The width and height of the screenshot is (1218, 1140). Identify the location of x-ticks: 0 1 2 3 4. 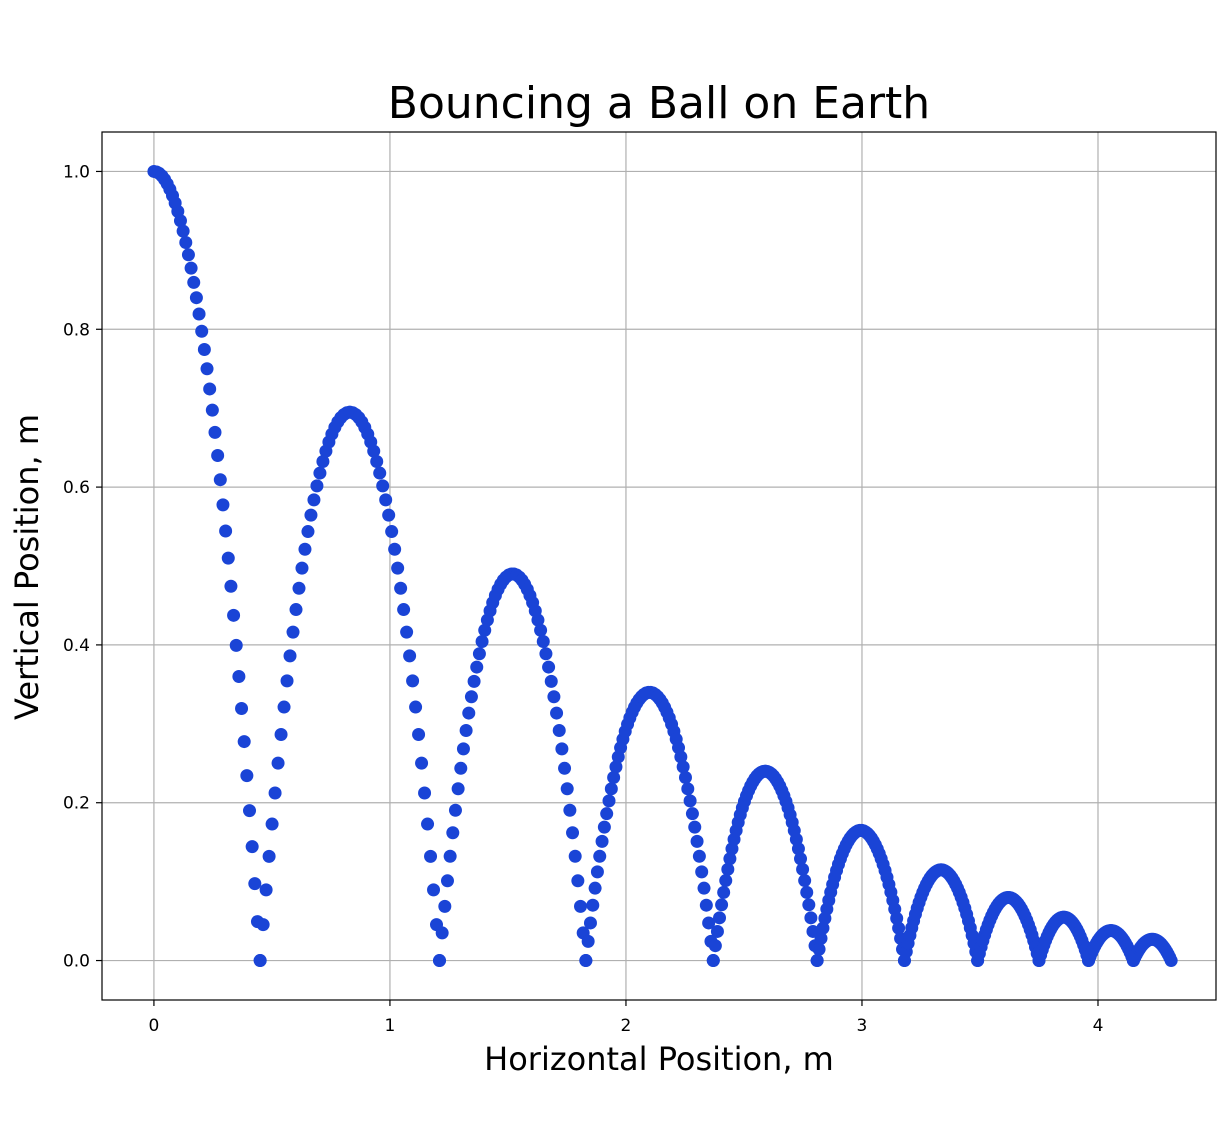
(626, 1018).